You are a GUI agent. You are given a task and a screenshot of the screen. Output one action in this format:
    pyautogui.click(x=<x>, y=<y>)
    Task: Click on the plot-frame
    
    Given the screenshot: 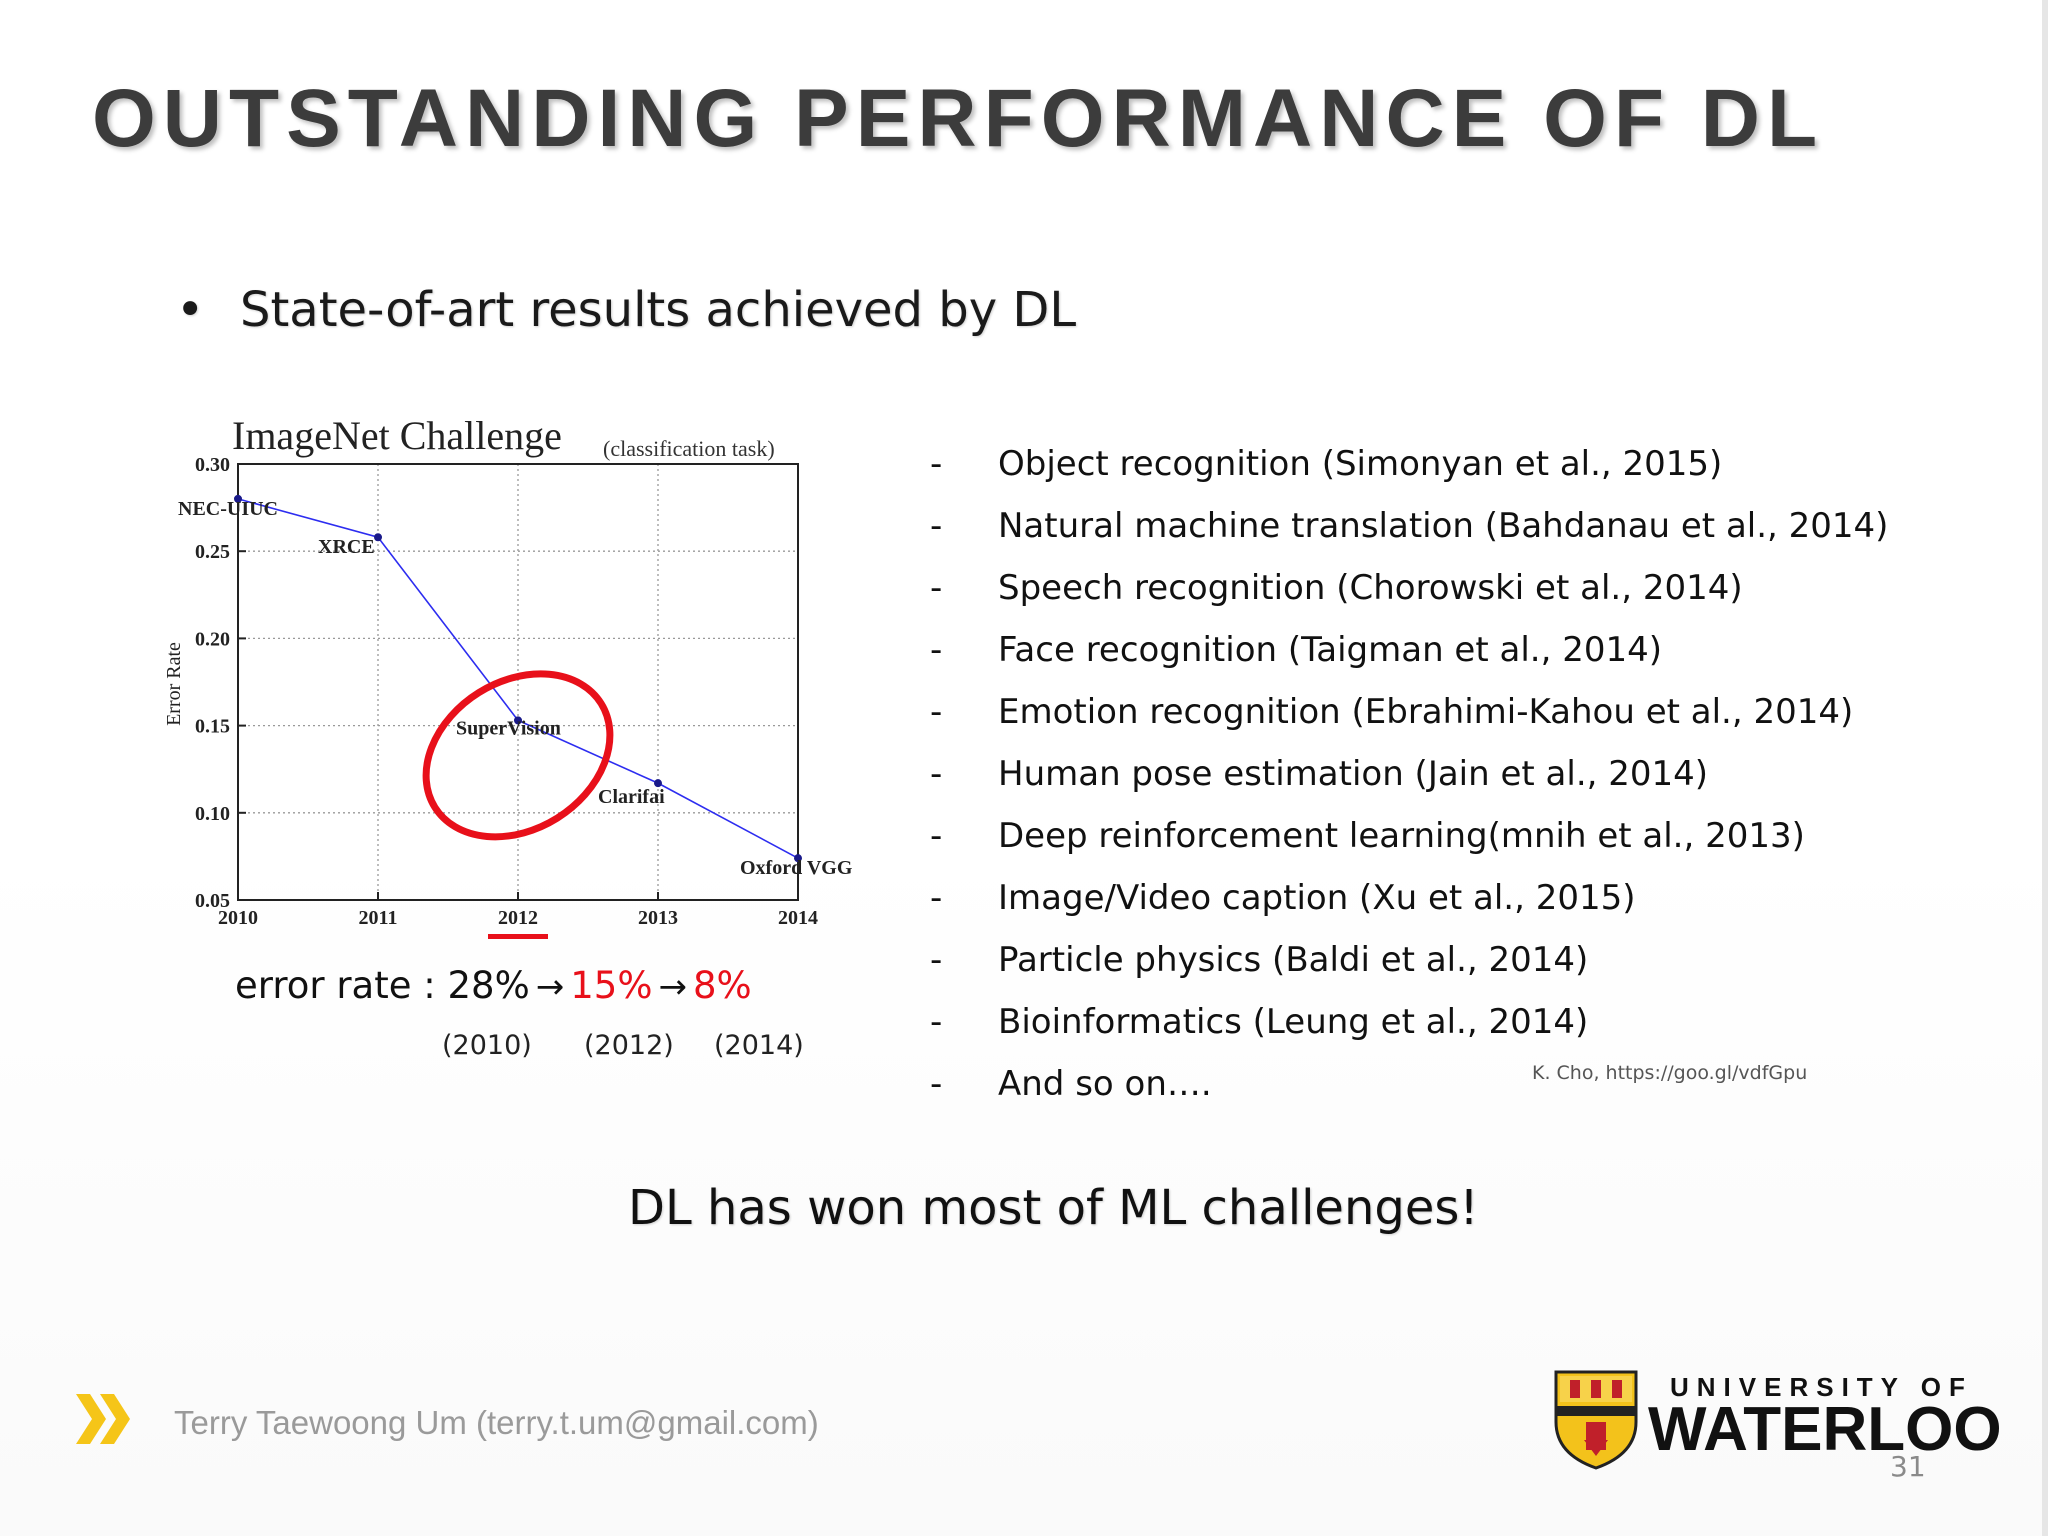 What is the action you would take?
    pyautogui.click(x=518, y=682)
    